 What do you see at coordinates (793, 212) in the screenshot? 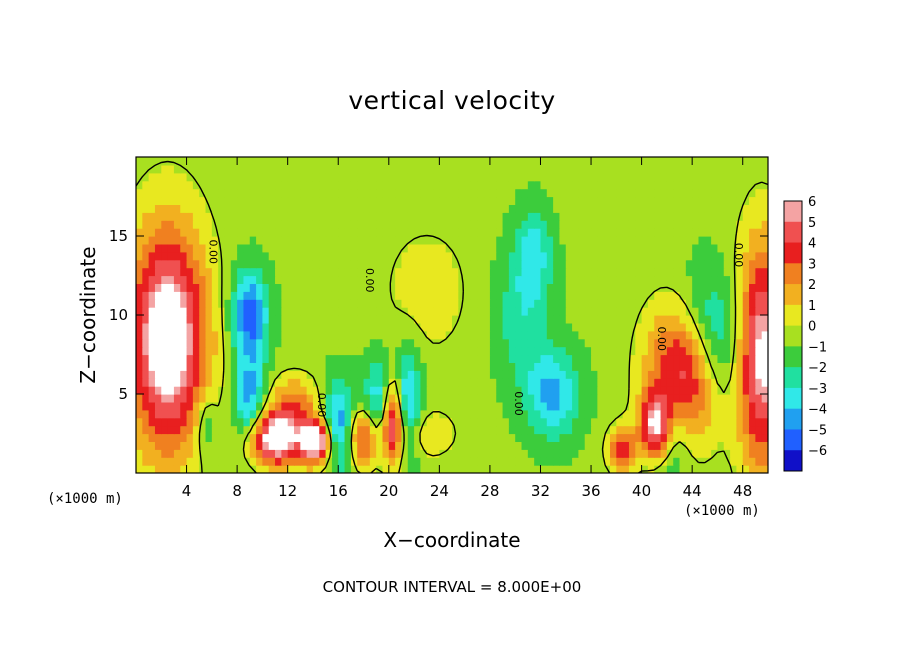
I see `colorbar-swatch` at bounding box center [793, 212].